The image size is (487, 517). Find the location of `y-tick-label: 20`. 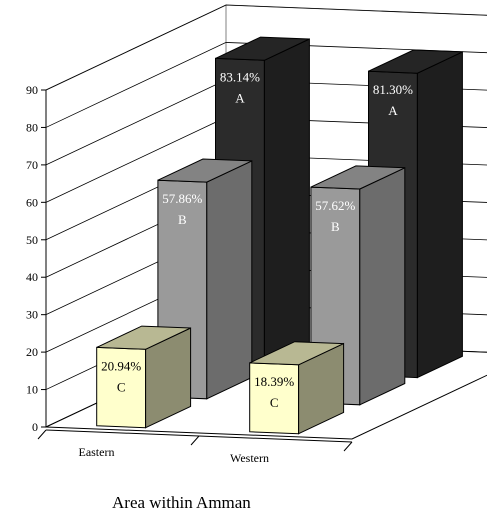

y-tick-label: 20 is located at coordinates (32, 352).